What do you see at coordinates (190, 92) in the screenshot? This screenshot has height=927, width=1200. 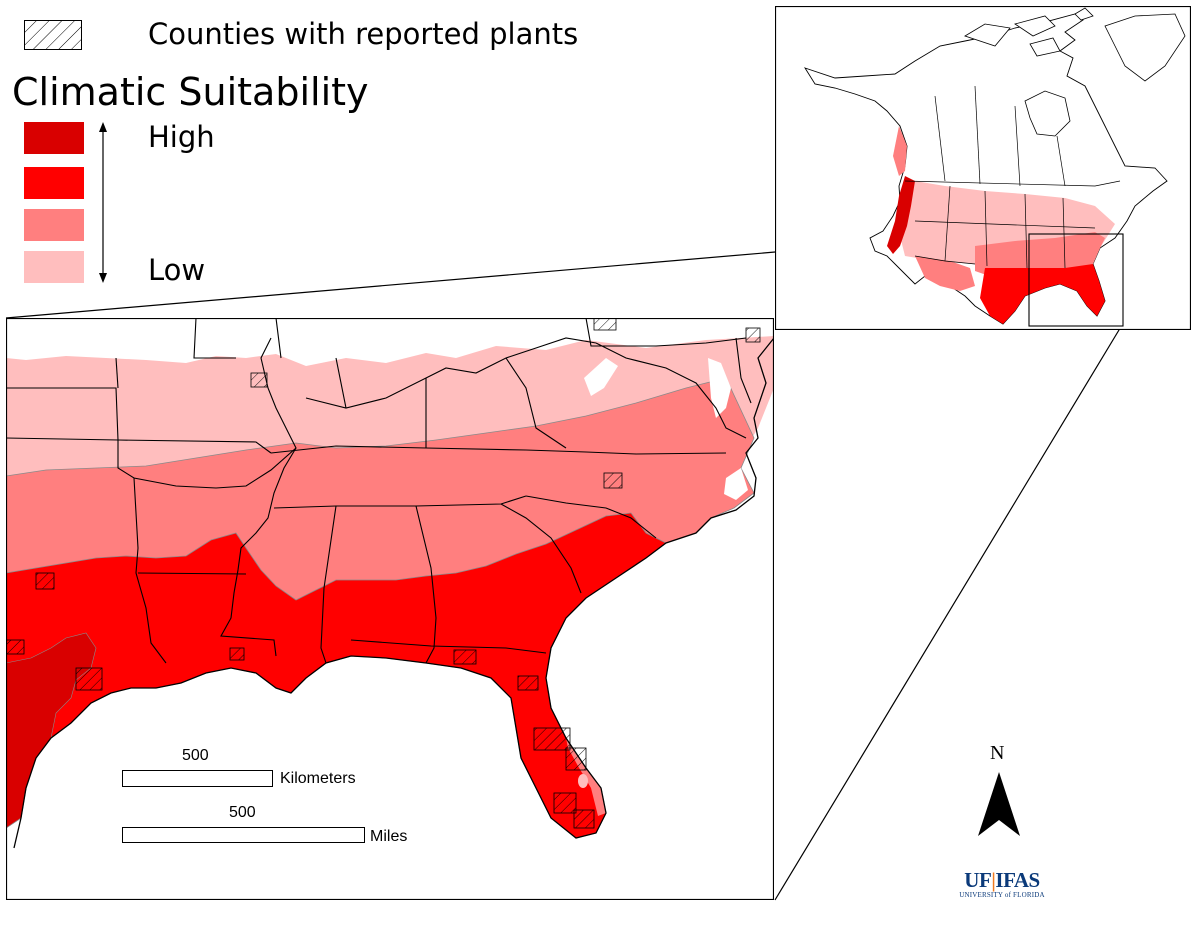 I see `legend-title: Climatic Suitability` at bounding box center [190, 92].